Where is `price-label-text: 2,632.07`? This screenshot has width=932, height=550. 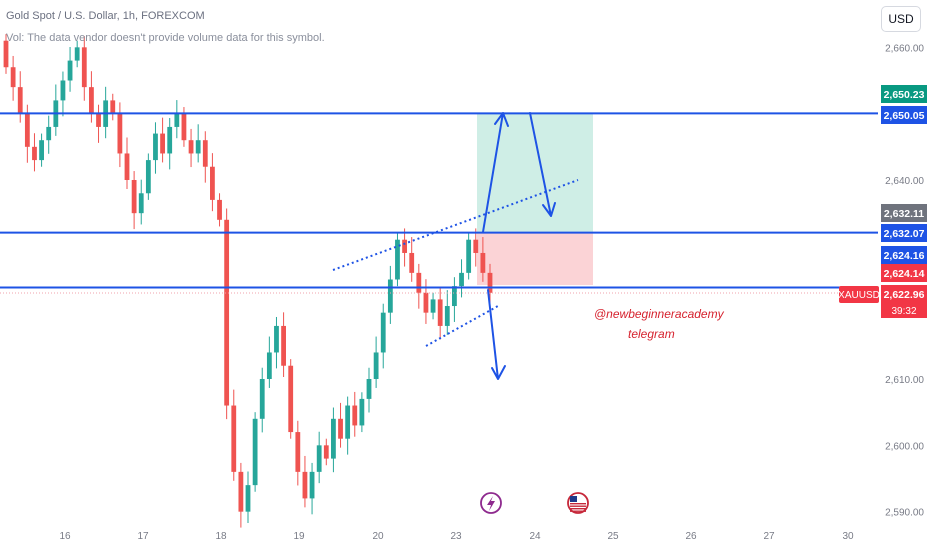
price-label-text: 2,632.07 is located at coordinates (904, 234).